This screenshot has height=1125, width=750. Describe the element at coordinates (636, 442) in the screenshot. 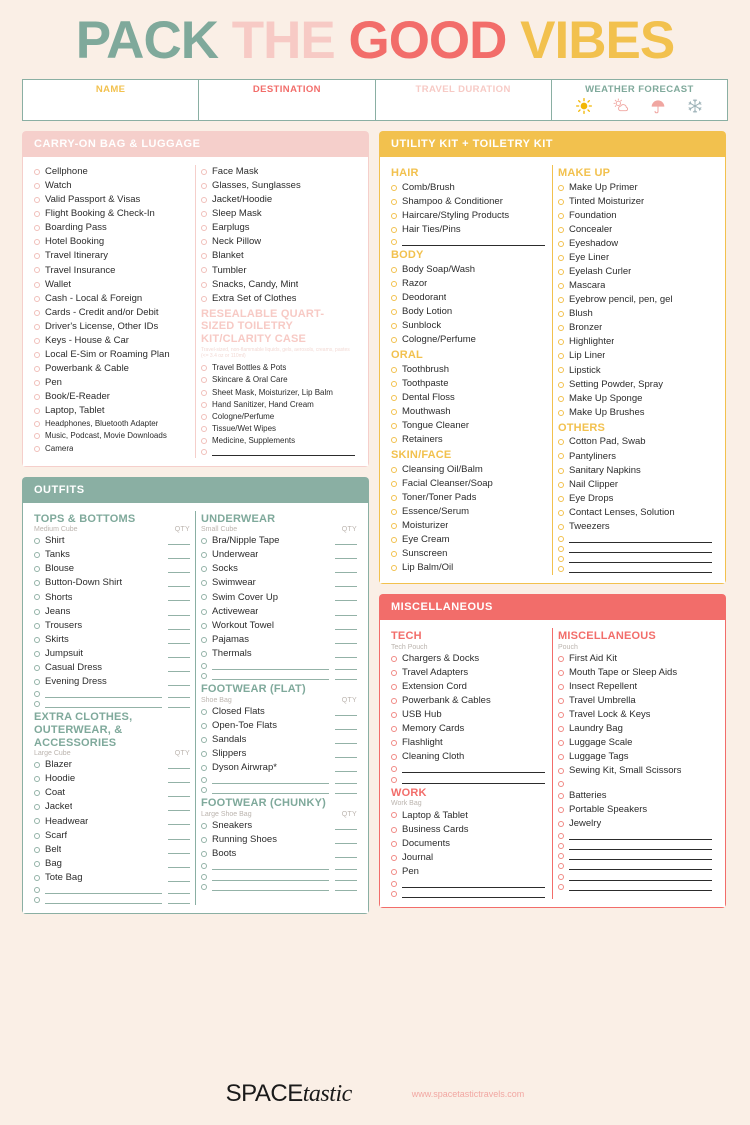

I see `list-item: Cotton Pad, Swab` at that location.